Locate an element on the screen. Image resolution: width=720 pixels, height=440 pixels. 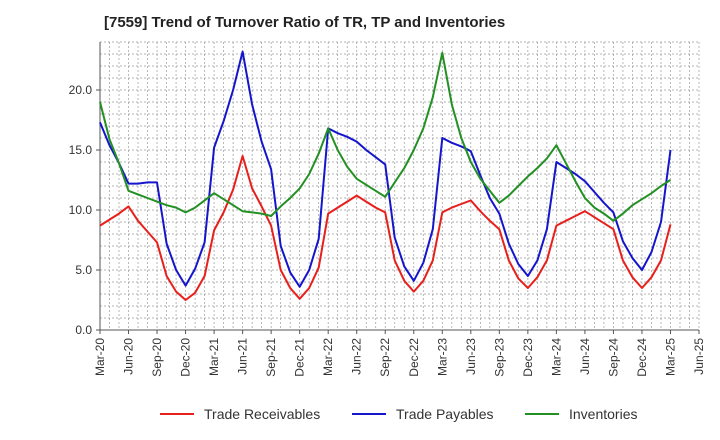
x-tick-label: Dec-20 is located at coordinates (186, 357).